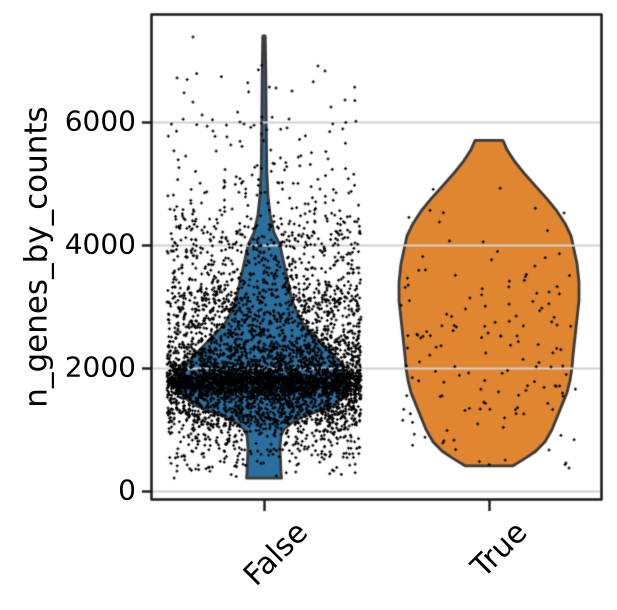 The image size is (617, 610). I want to click on y-tick-label-6000: 6000, so click(100, 121).